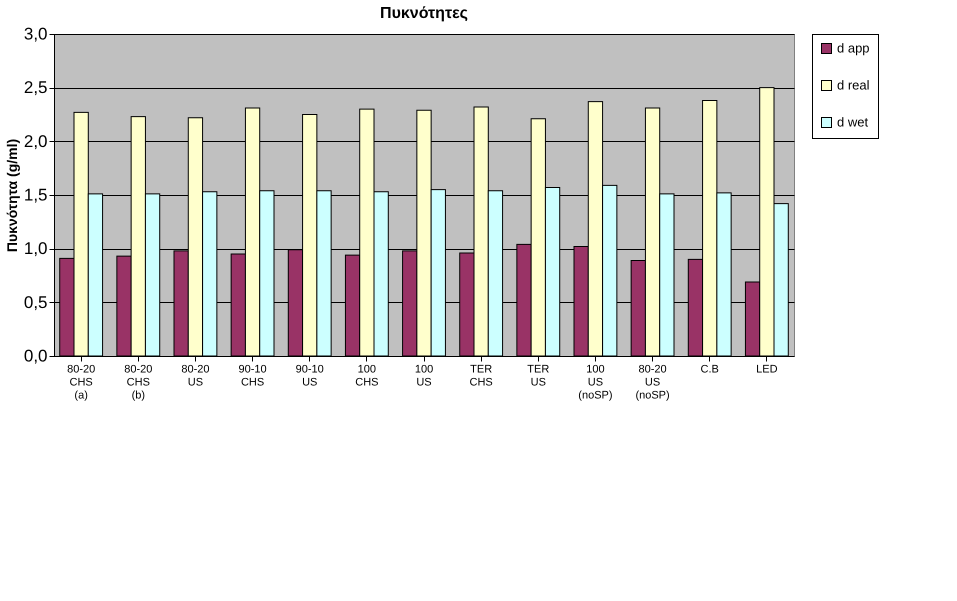  Describe the element at coordinates (138, 383) in the screenshot. I see `x-tick-label: 80-20 CHS (b)` at that location.